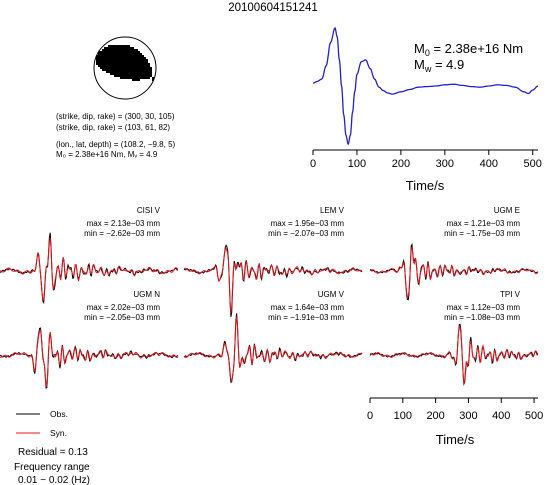  What do you see at coordinates (370, 416) in the screenshot?
I see `wave-tick-label: 0` at bounding box center [370, 416].